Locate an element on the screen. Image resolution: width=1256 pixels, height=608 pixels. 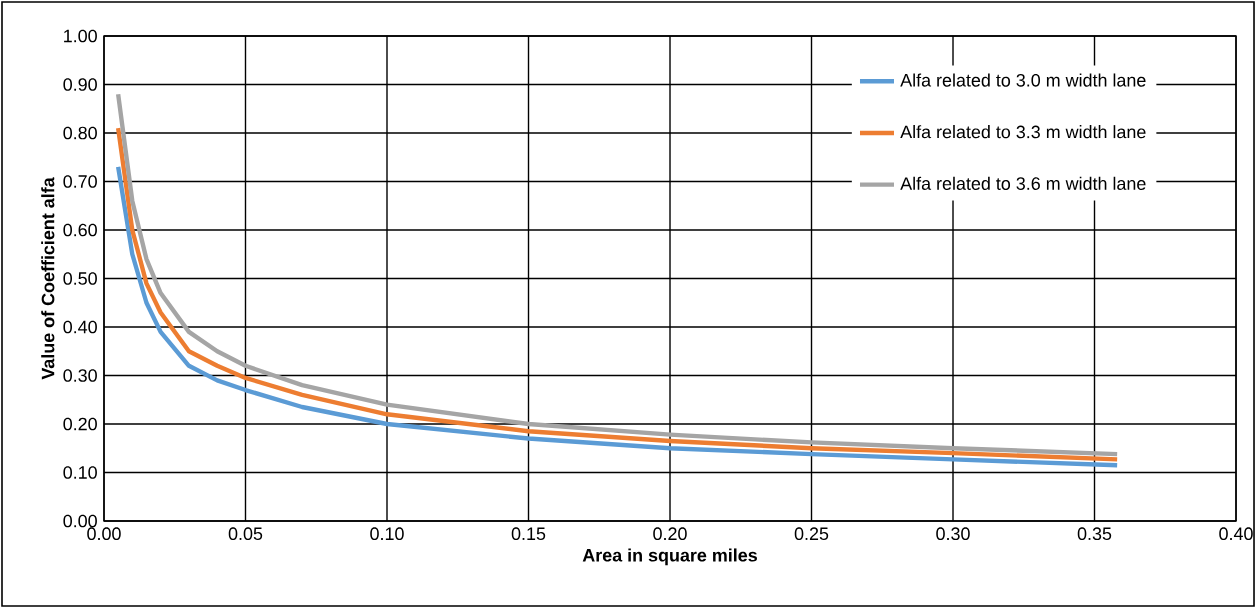
y-tick-label: 0.70 is located at coordinates (80, 181).